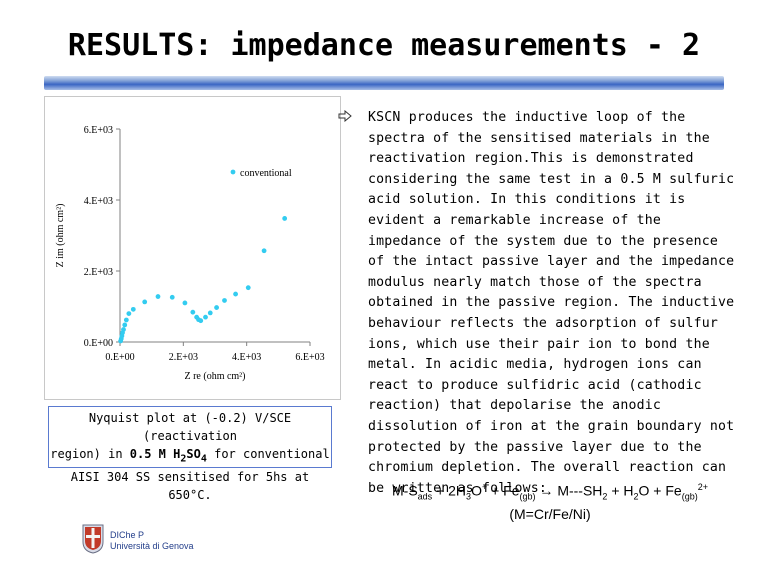 This screenshot has height=576, width=768. I want to click on equation-line-2: (M=Cr/Fe/Ni), so click(550, 514).